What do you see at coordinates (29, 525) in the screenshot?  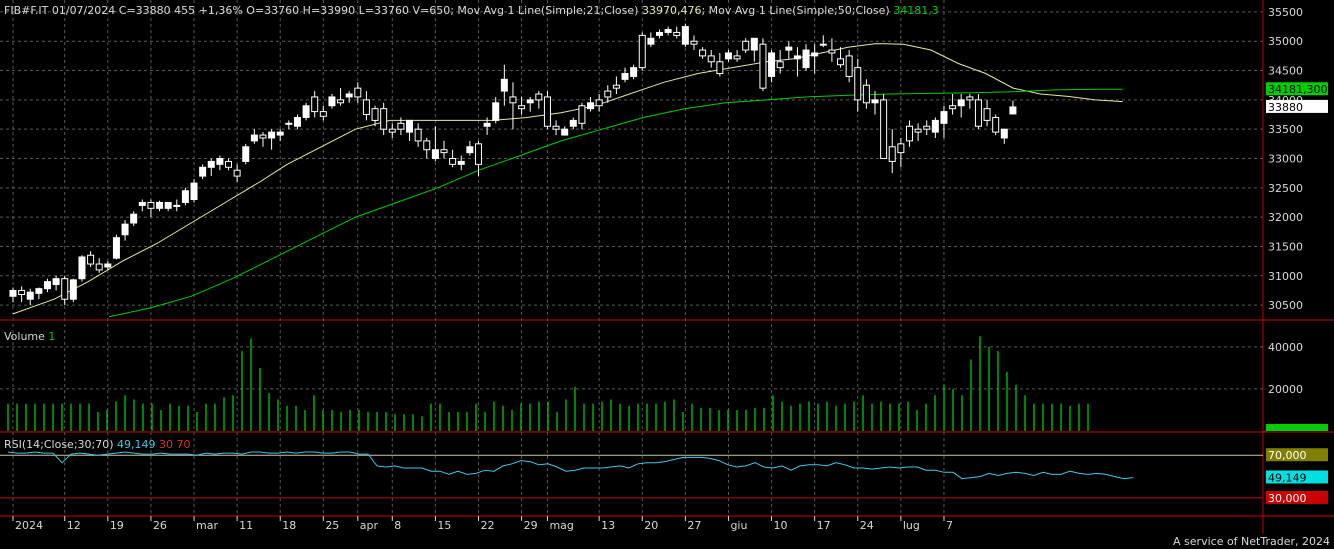 I see `x-tick-label: 2024` at bounding box center [29, 525].